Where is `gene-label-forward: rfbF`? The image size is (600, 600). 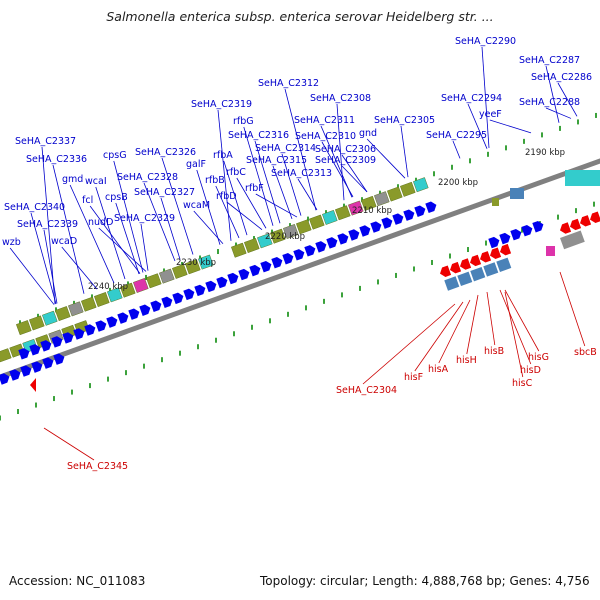
gene-label-forward: rfbF is located at coordinates (254, 188).